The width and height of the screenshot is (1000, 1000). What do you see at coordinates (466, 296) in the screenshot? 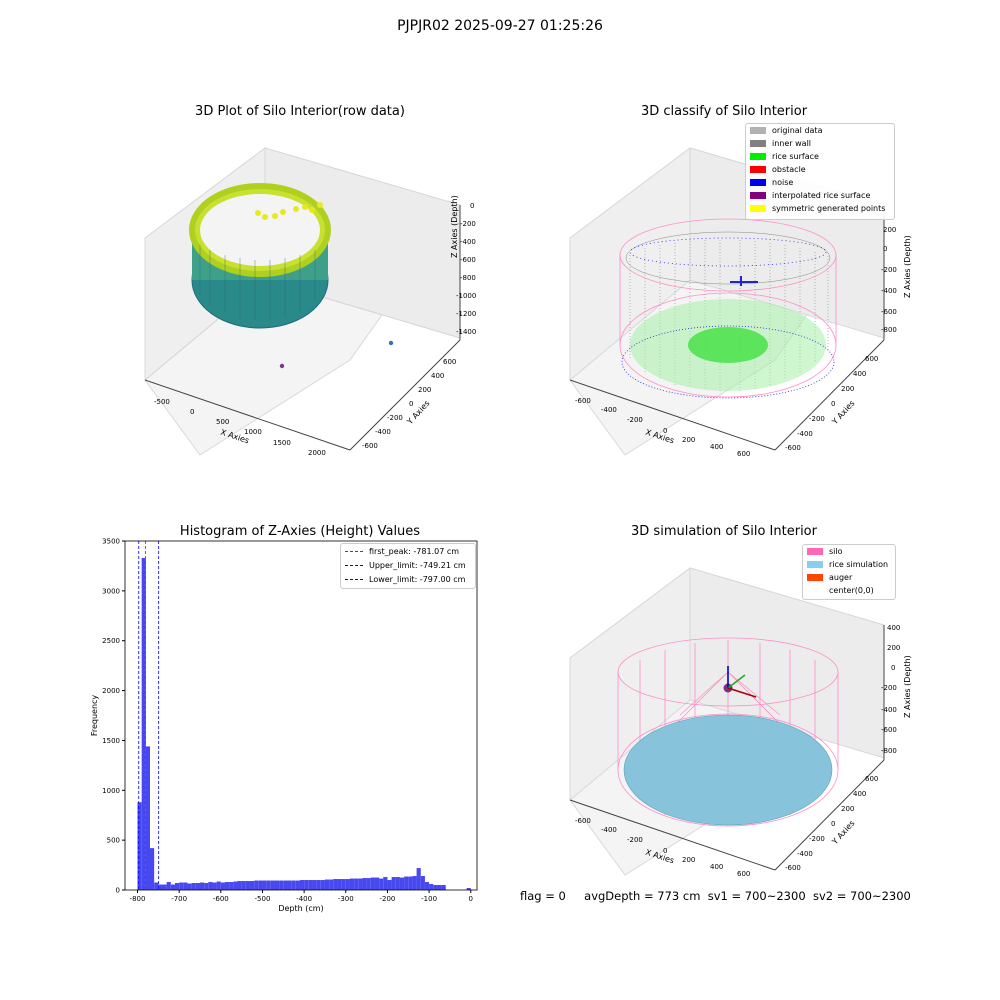
I see `tick-label: -1000` at bounding box center [466, 296].